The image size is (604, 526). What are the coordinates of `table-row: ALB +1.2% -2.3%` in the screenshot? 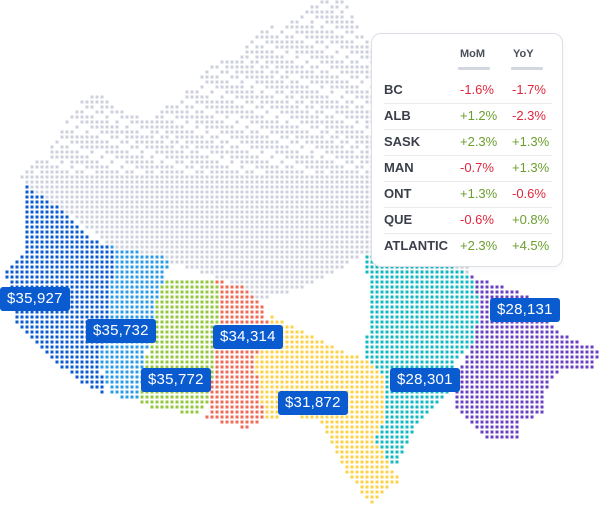 It's located at (468, 116).